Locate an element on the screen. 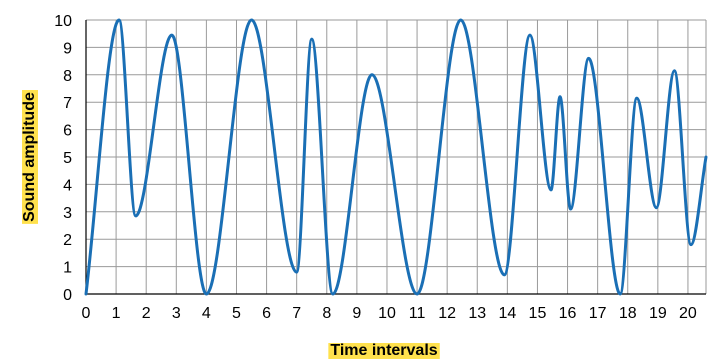 This screenshot has height=361, width=709. x-tick-label: 13 is located at coordinates (477, 313).